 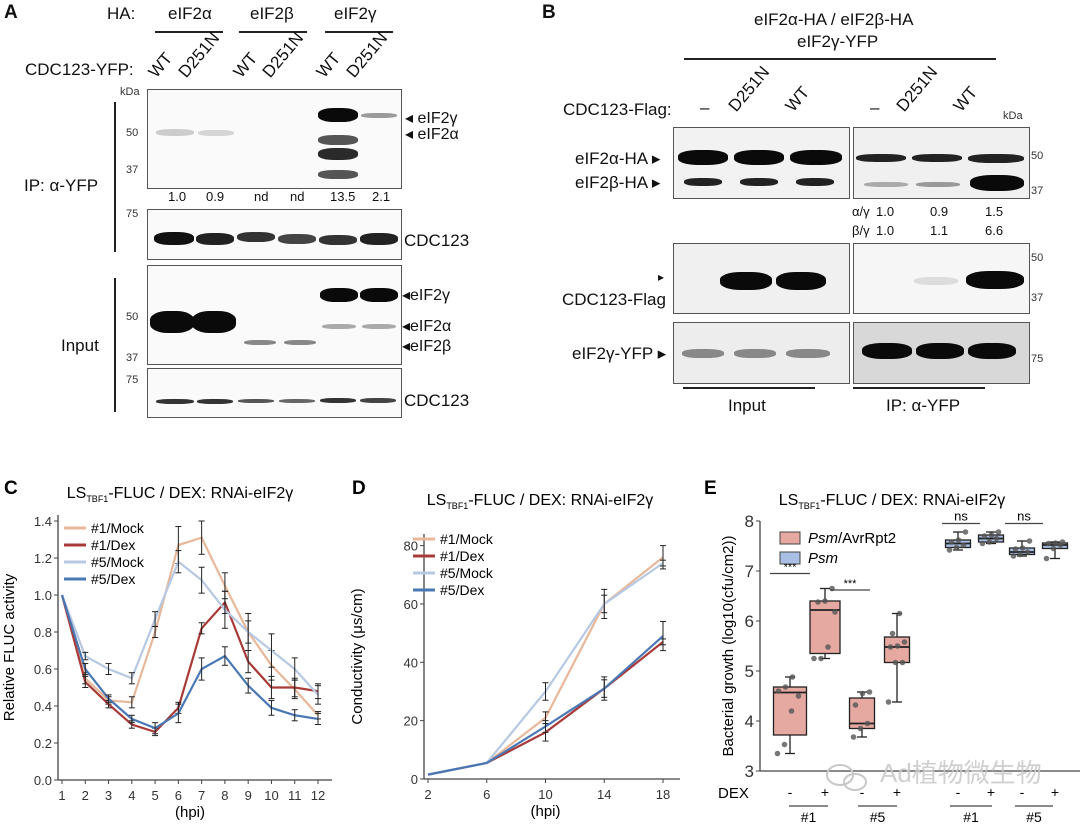 What do you see at coordinates (761, 278) in the screenshot?
I see `input-flag-blot` at bounding box center [761, 278].